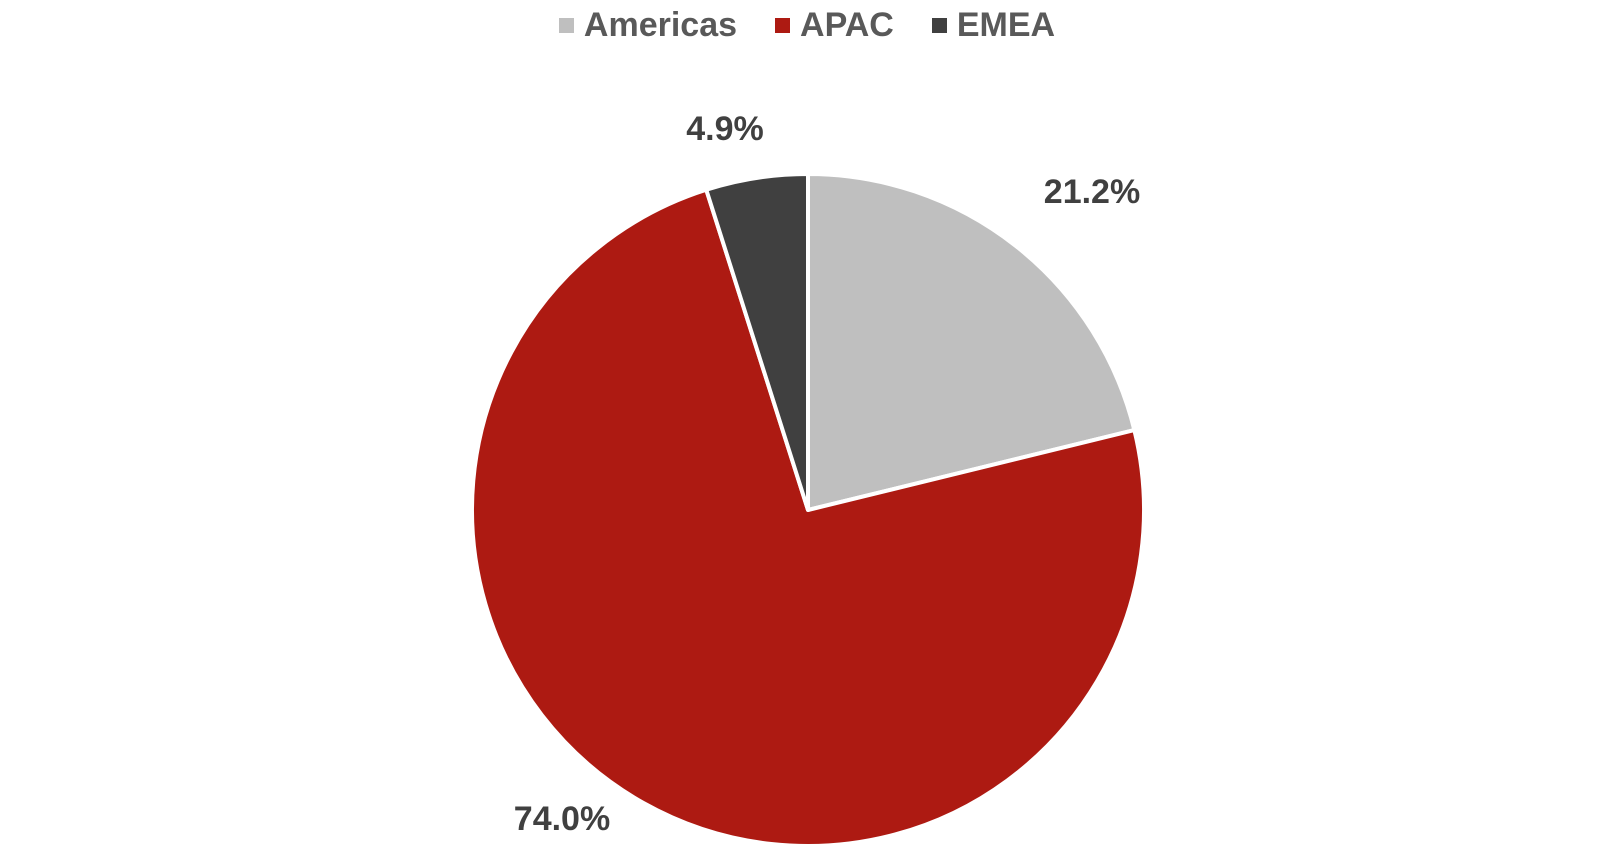 The height and width of the screenshot is (867, 1614). I want to click on legend-label-apac: APAC, so click(847, 24).